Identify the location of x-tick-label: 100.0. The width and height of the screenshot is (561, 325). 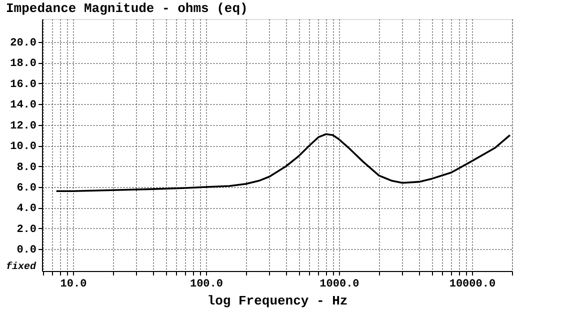
(206, 284).